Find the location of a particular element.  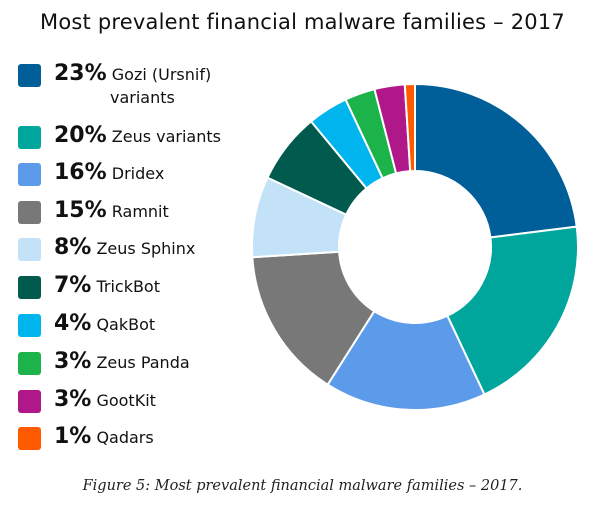

legend-label: QakBot is located at coordinates (123, 324).